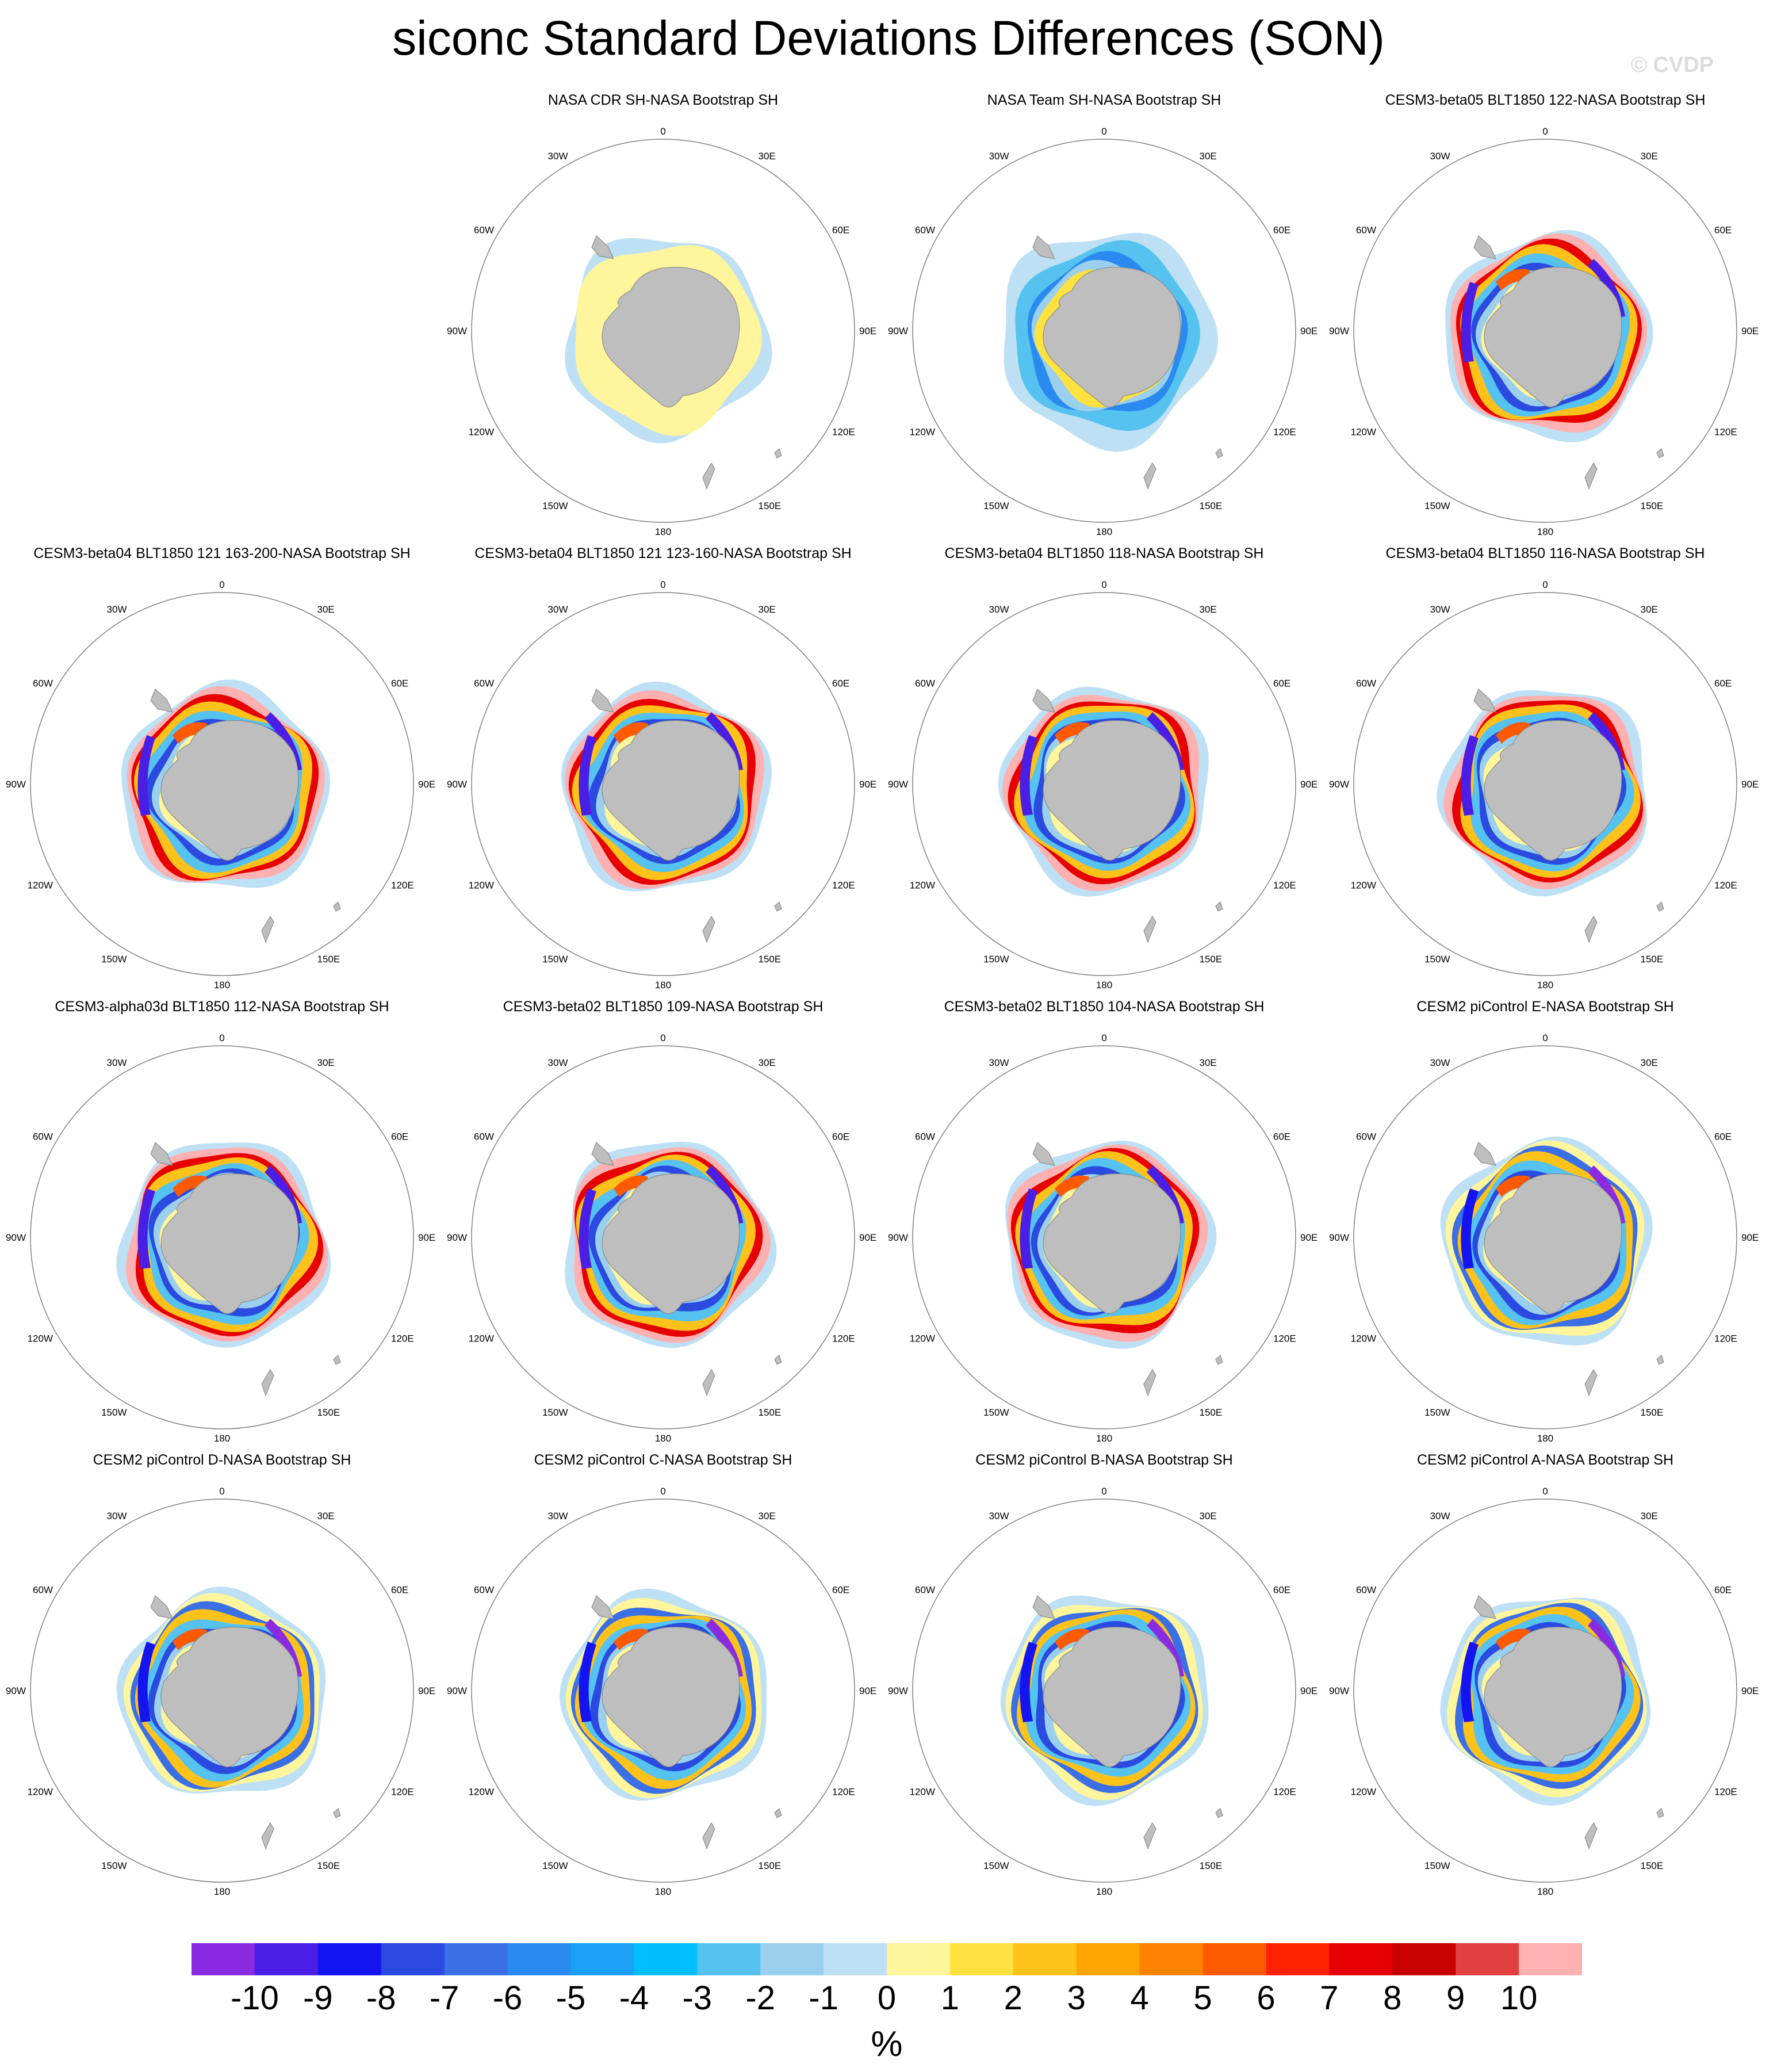 Image resolution: width=1777 pixels, height=2072 pixels. Describe the element at coordinates (318, 1998) in the screenshot. I see `colorbar-tick: -9` at that location.